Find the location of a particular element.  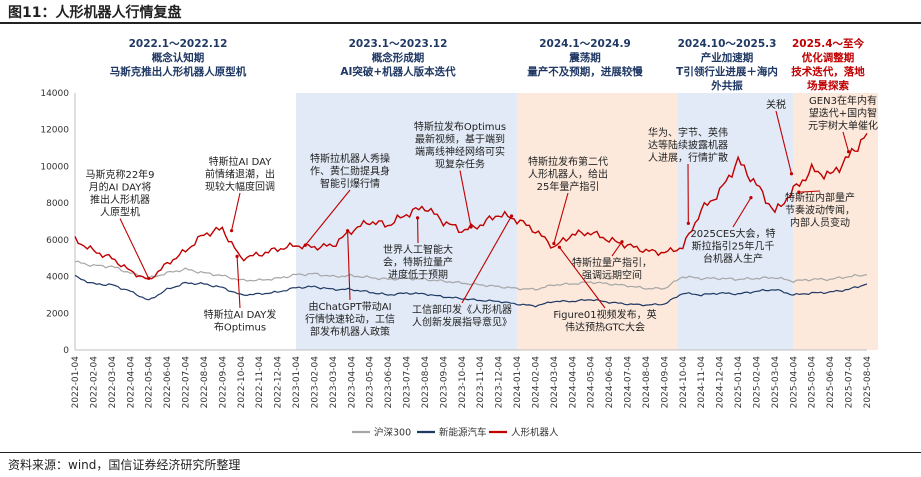

x-tick-label-25: 2024-02-04 is located at coordinates (536, 382).